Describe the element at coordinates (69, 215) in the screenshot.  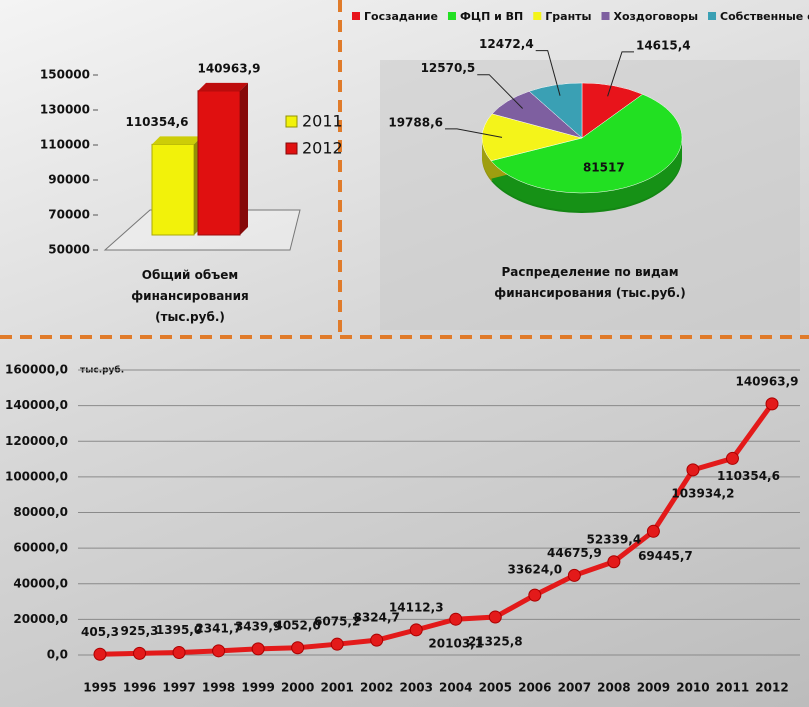
I see `y-tick-label: 70000` at that location.